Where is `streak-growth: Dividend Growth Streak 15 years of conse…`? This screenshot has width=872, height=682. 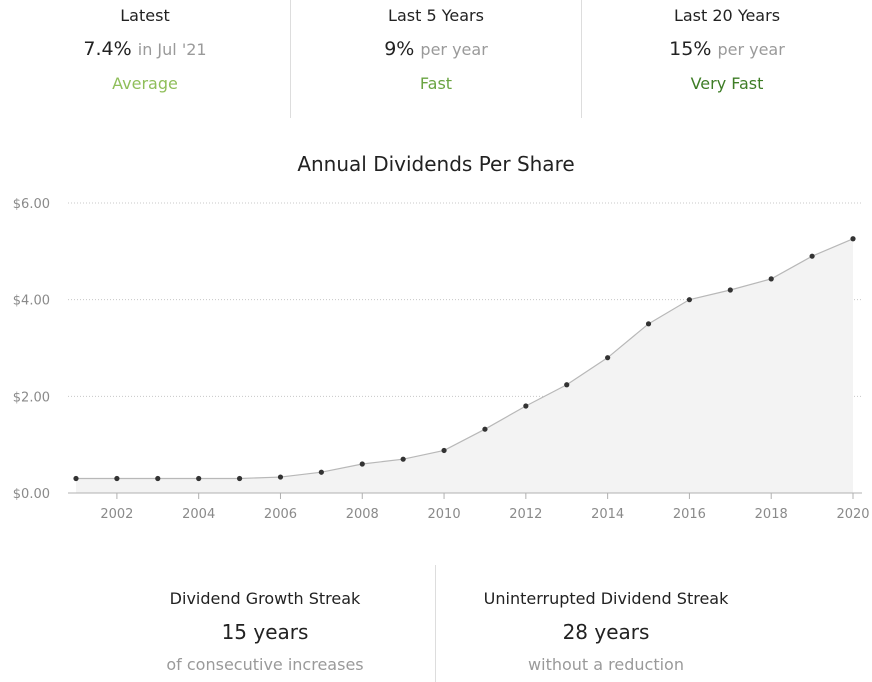 streak-growth: Dividend Growth Streak 15 years of conse… is located at coordinates (265, 623).